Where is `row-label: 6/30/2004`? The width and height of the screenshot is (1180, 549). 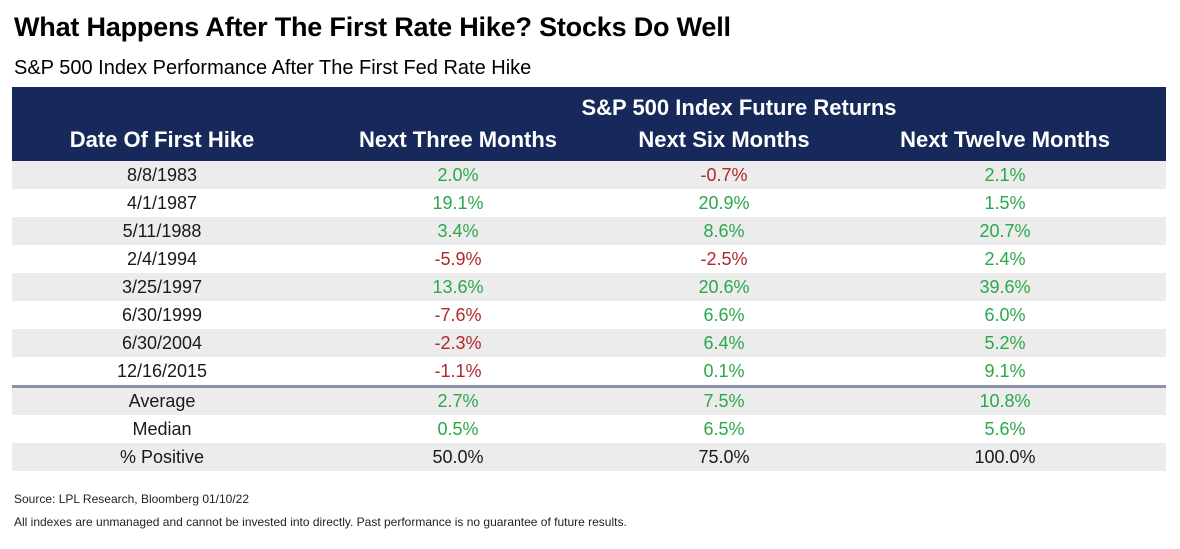 row-label: 6/30/2004 is located at coordinates (162, 343).